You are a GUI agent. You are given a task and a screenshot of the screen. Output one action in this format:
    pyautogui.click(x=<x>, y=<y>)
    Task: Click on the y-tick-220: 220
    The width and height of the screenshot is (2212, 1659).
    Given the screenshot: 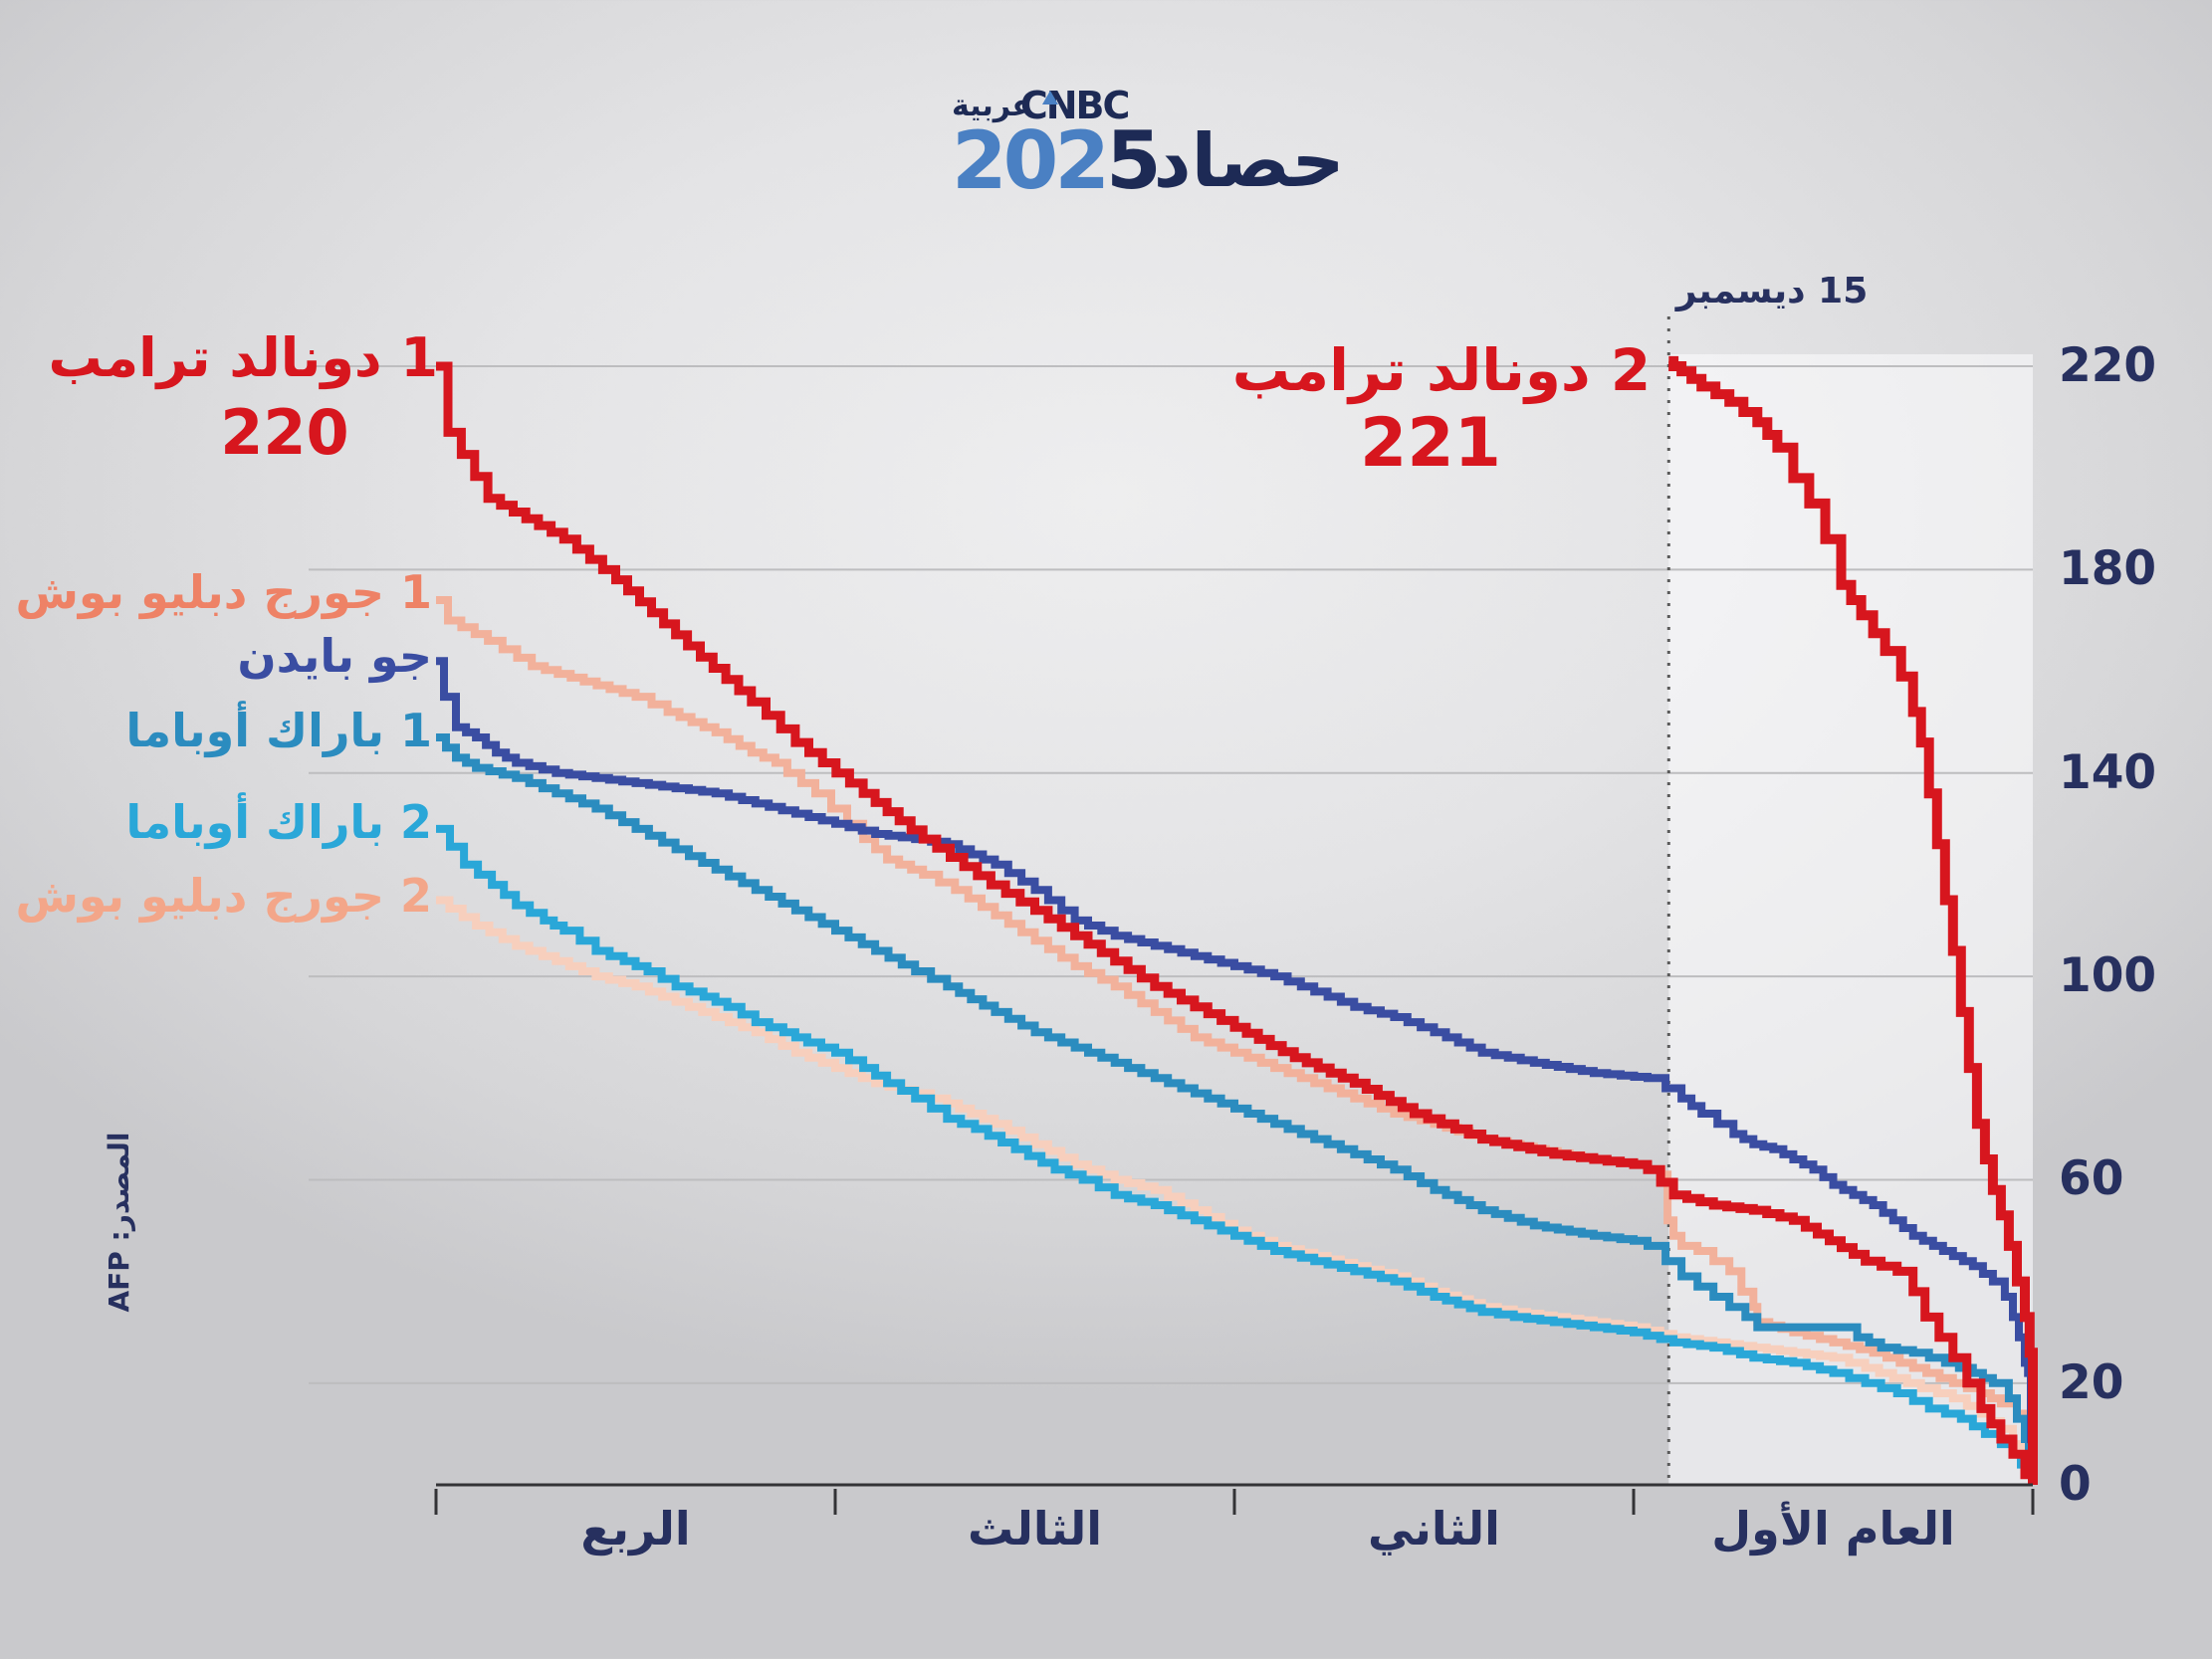 What is the action you would take?
    pyautogui.click(x=2108, y=365)
    